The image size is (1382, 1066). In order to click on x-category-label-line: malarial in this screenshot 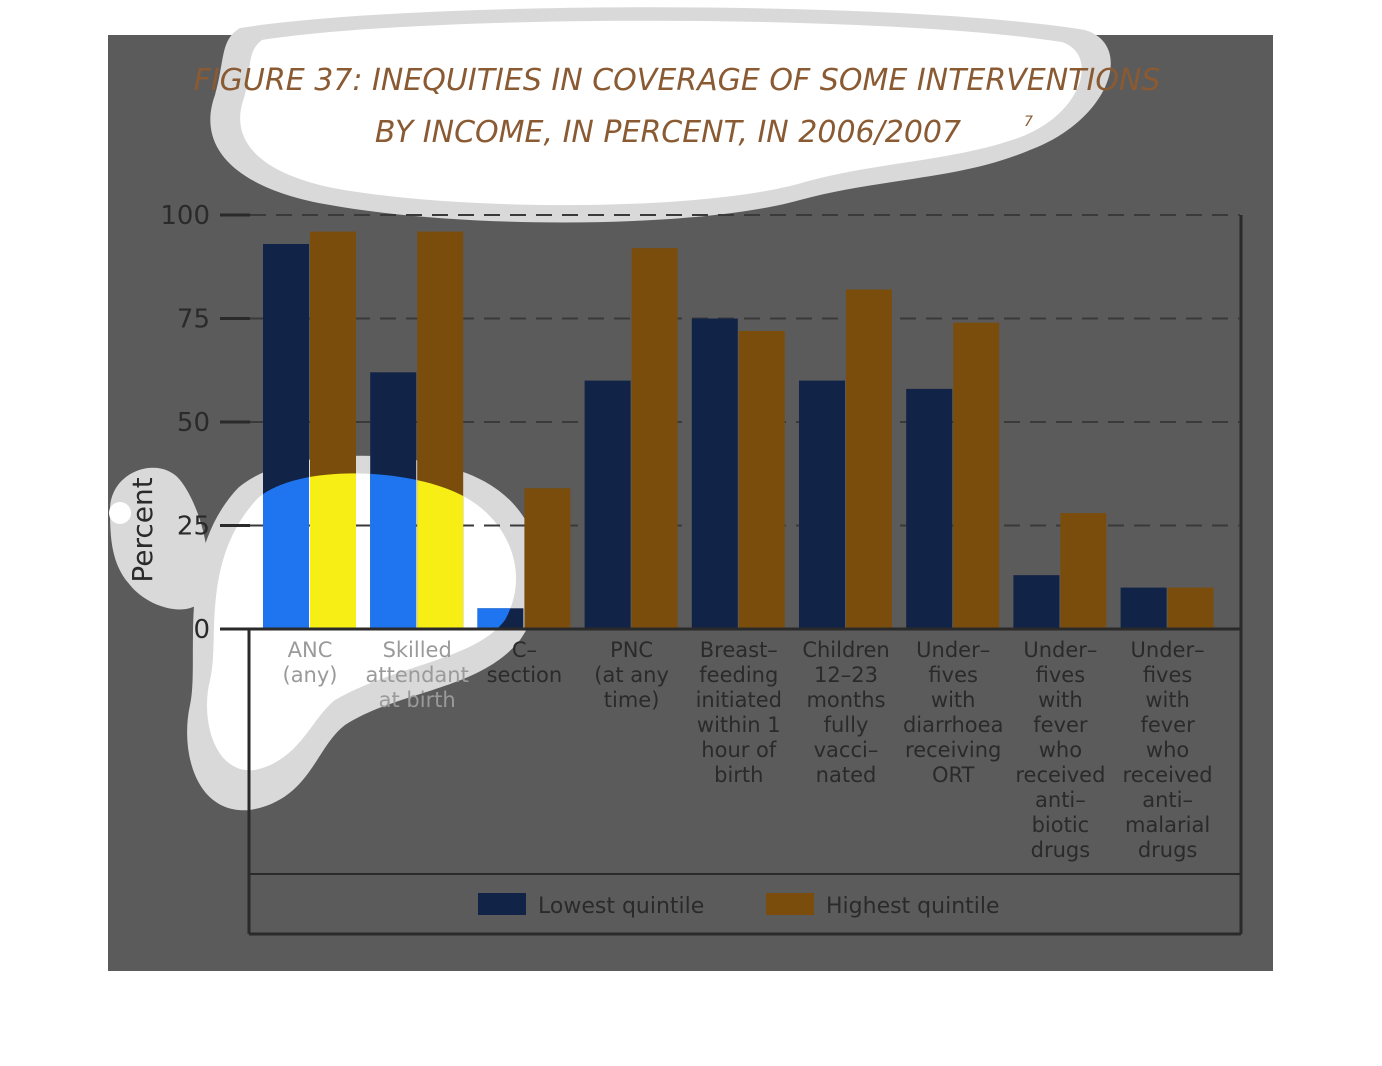, I will do `click(1167, 825)`.